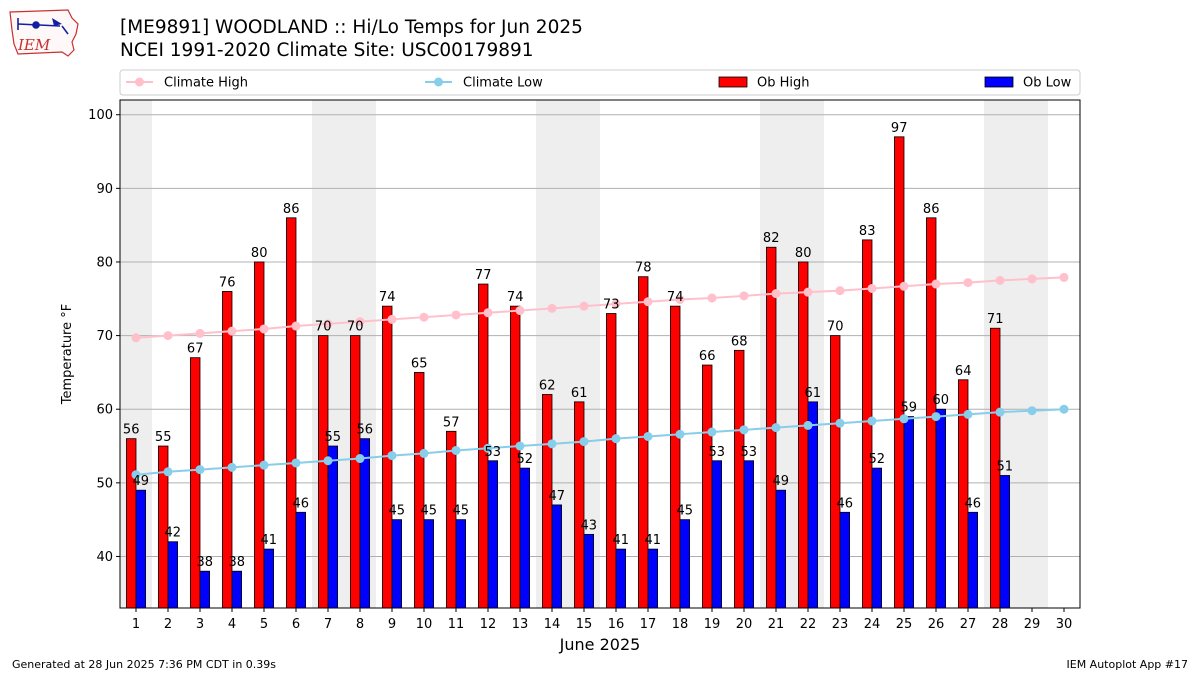 This screenshot has width=1200, height=675. What do you see at coordinates (733, 82) in the screenshot?
I see `legend-ob-high-swatch` at bounding box center [733, 82].